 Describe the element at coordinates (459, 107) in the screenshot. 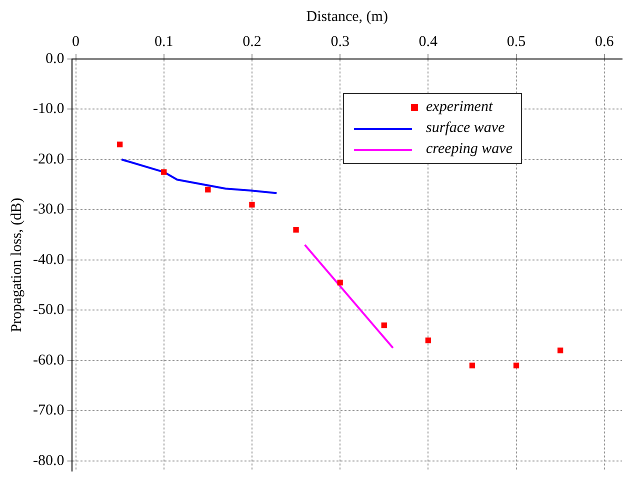

I see `legend-label: experiment` at that location.